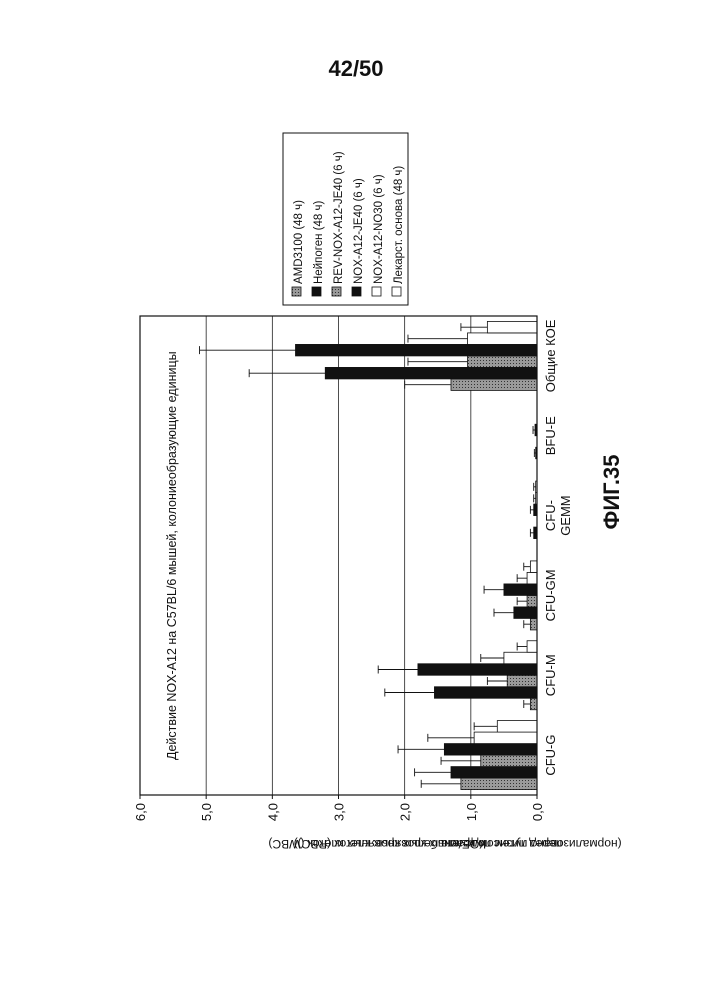 This screenshot has height=1000, width=712. I want to click on tick-labels: 0,0 1,0 2,0 3,0 4,0 5,0 6,0, so click(339, 808).